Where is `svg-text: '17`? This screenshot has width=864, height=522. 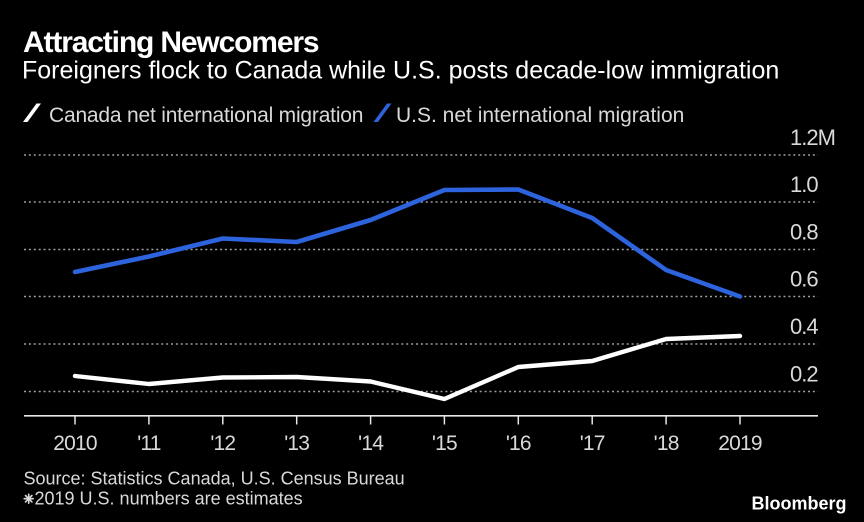
svg-text: '17 is located at coordinates (592, 443).